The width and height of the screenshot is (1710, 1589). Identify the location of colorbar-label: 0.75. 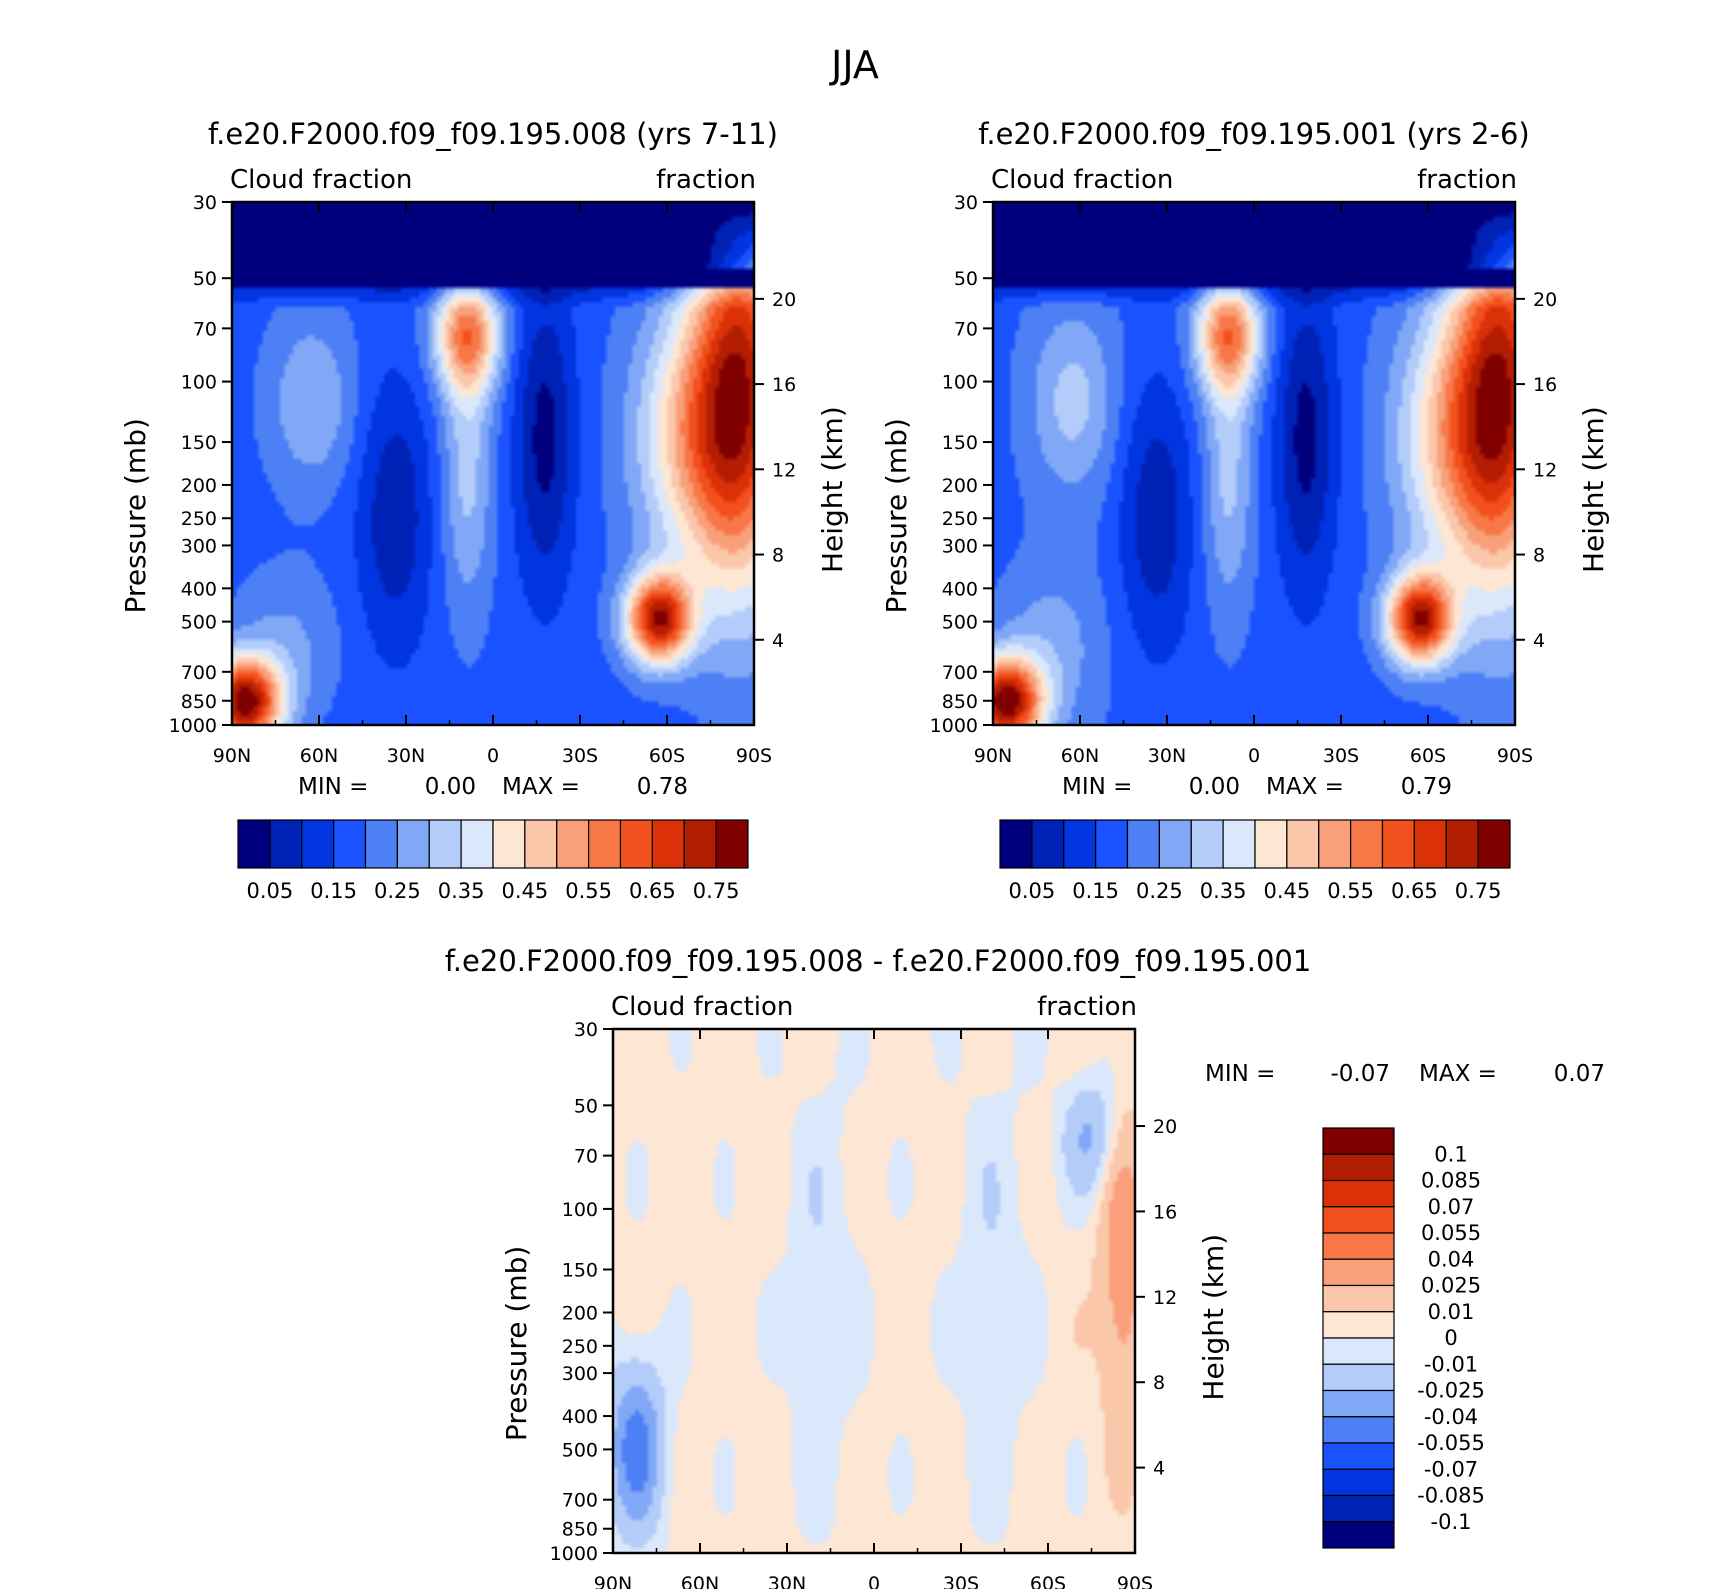
(716, 891).